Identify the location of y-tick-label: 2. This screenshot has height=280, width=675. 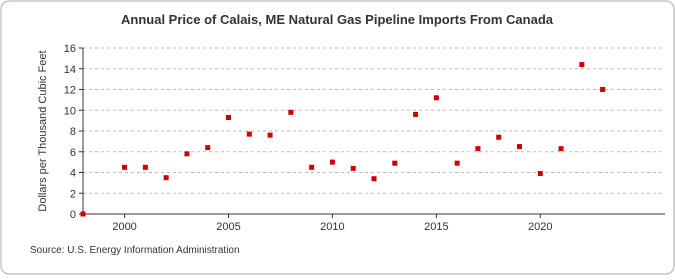
(73, 194).